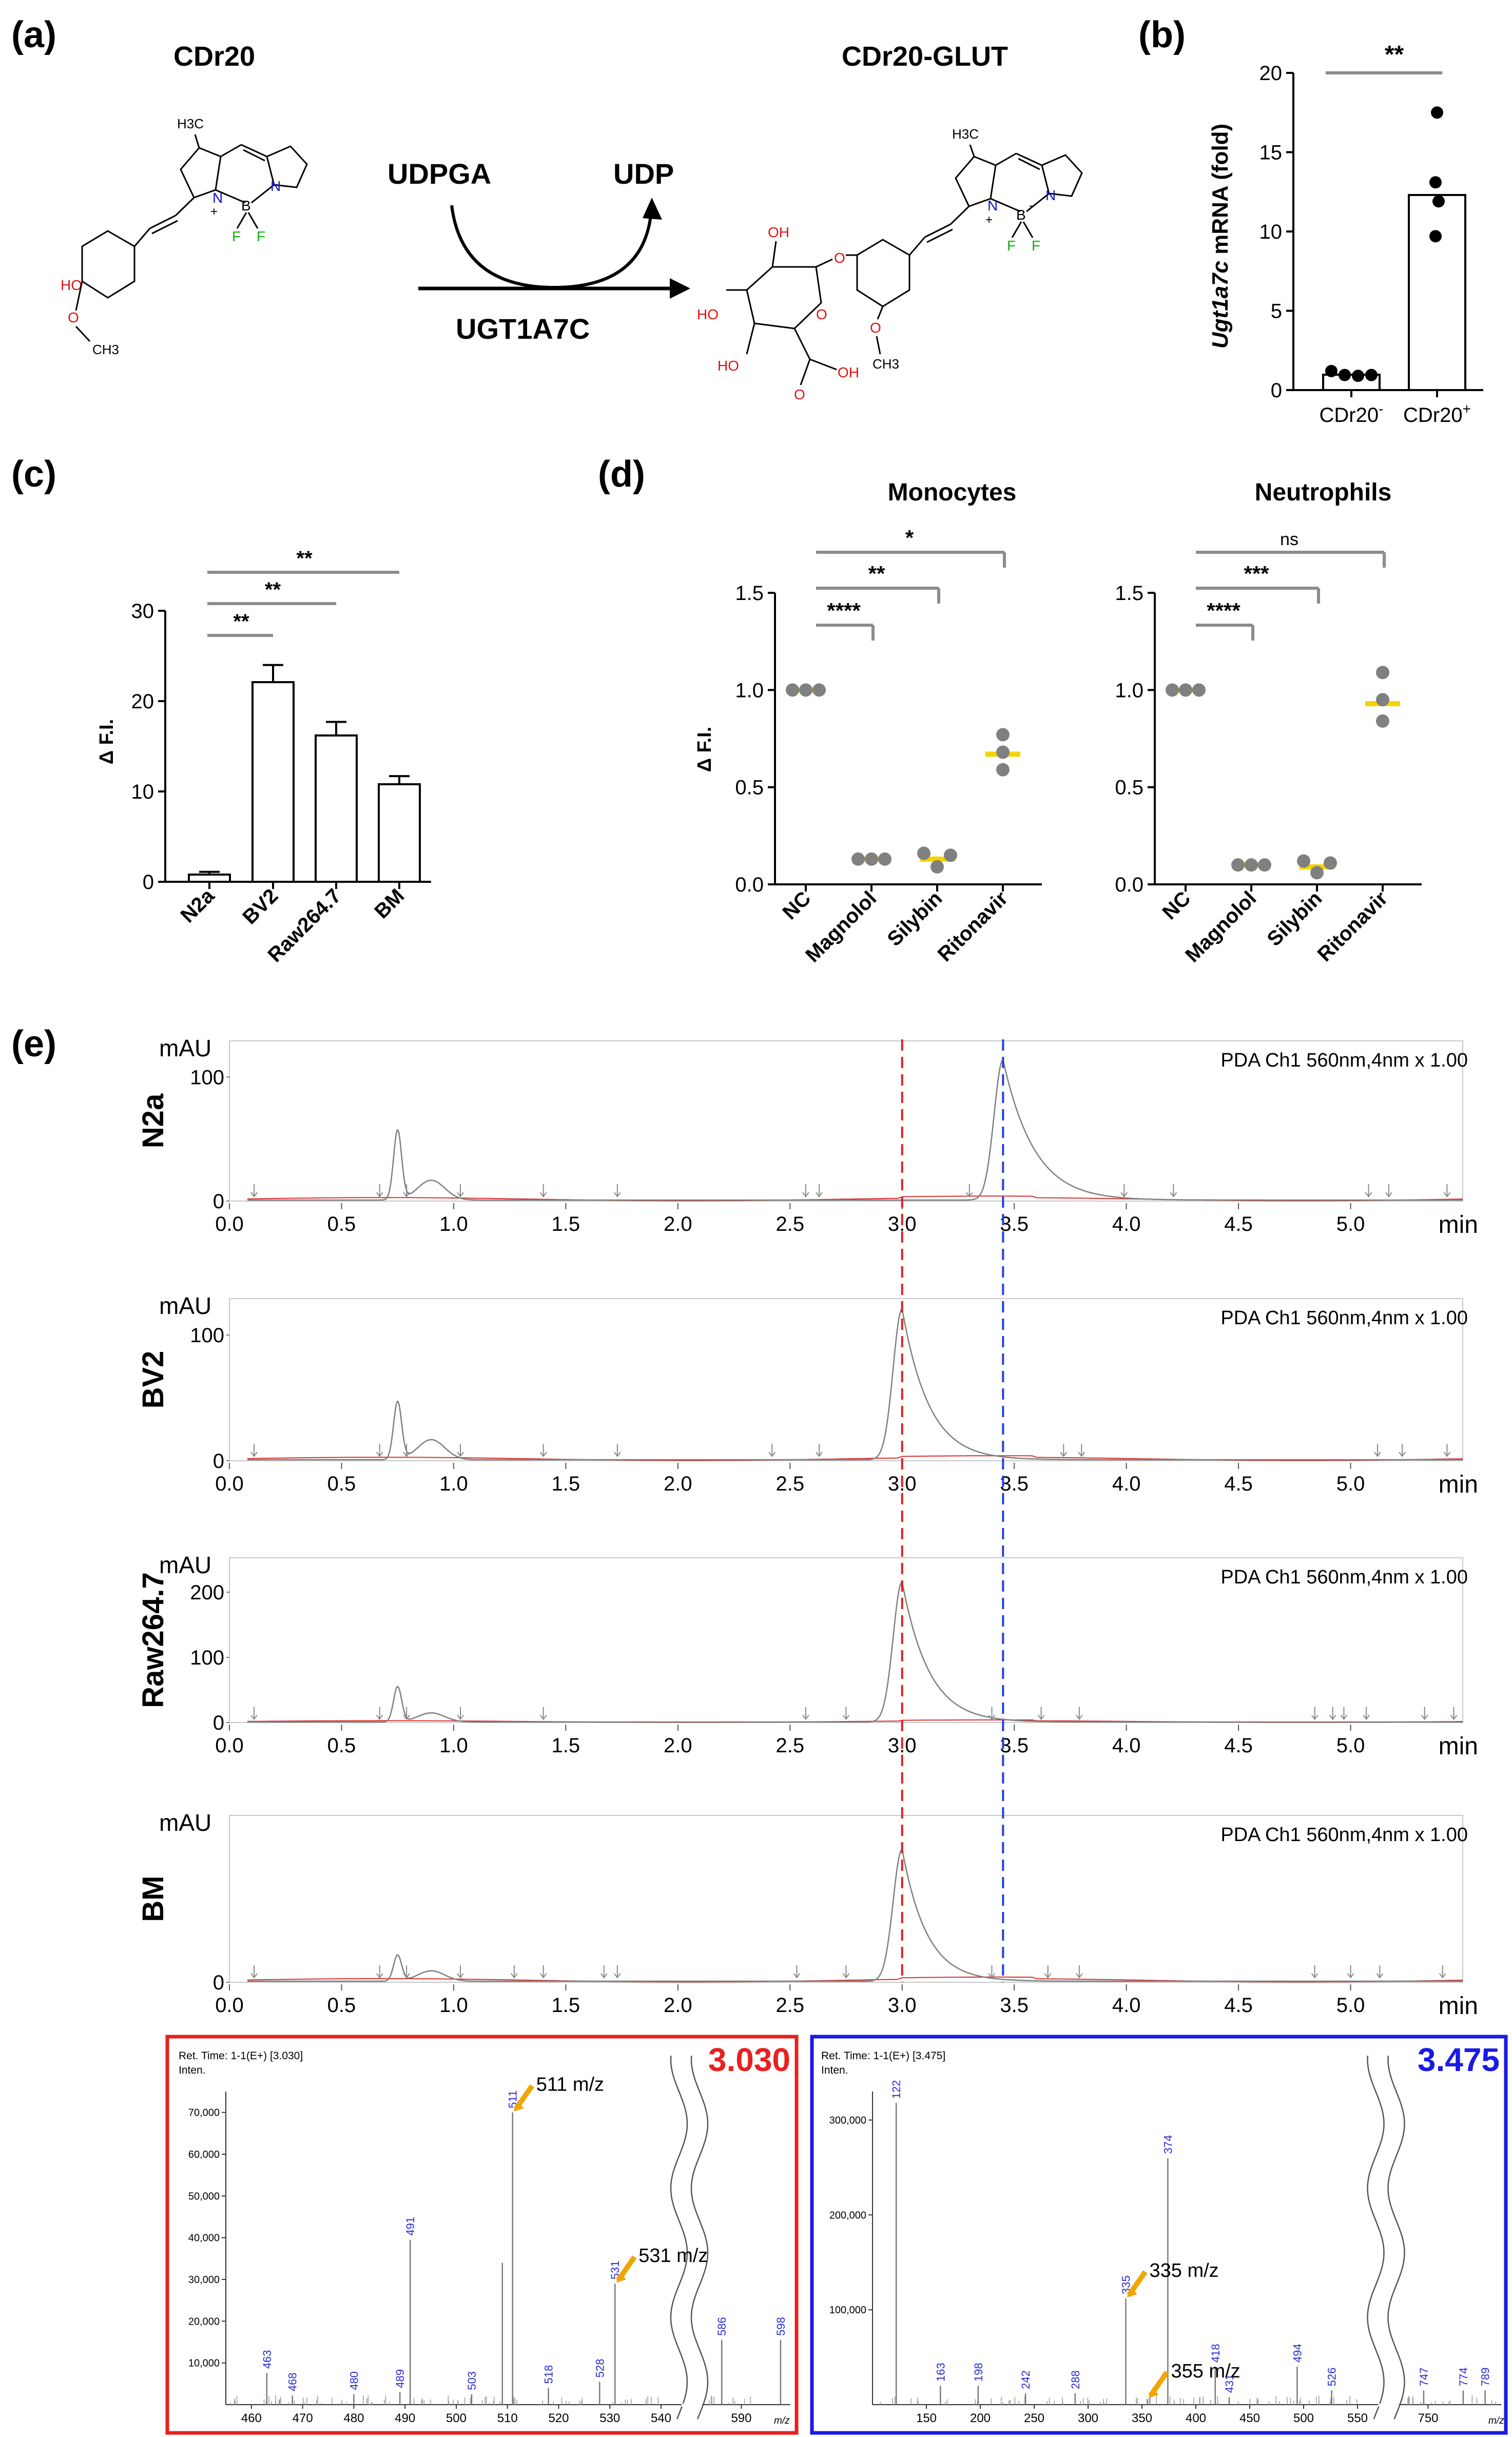  What do you see at coordinates (1025, 2379) in the screenshot?
I see `ms2-peak-label: 242` at bounding box center [1025, 2379].